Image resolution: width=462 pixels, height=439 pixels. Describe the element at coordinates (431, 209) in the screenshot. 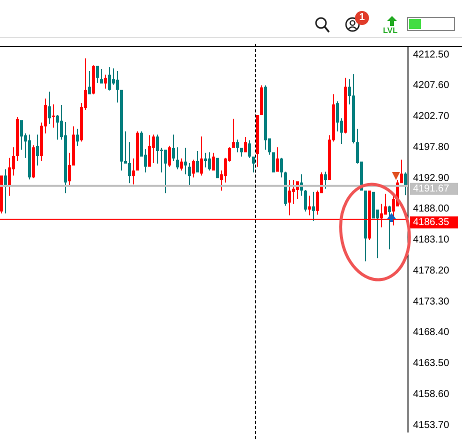

I see `y-tick-label: 4188.00` at that location.